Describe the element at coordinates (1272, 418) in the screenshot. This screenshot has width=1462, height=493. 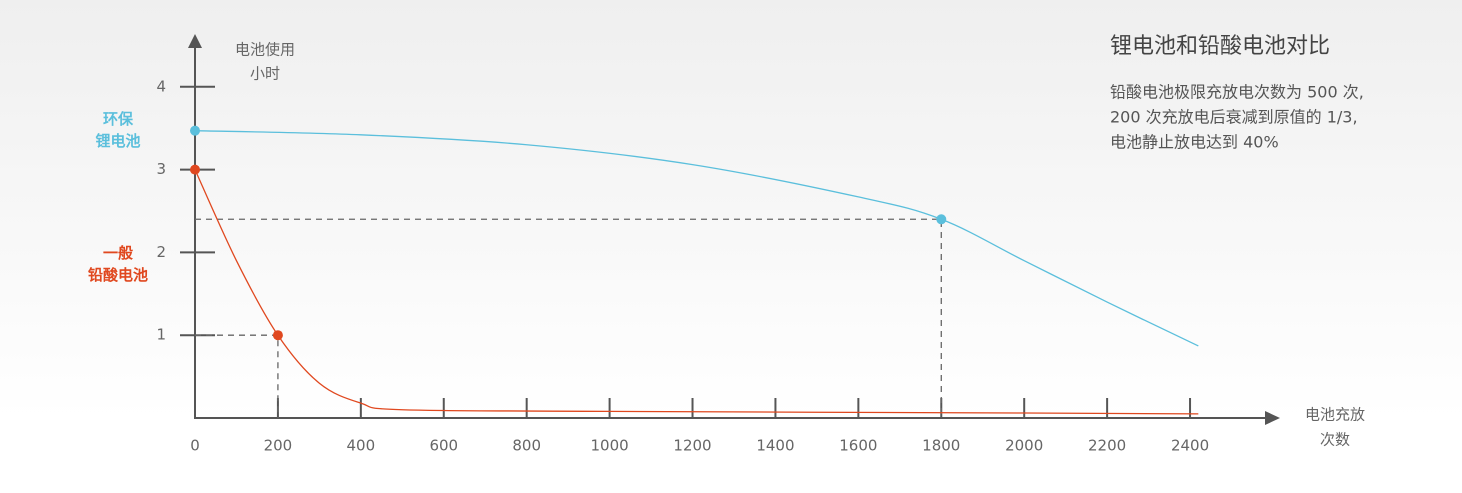
I see `x-axis-arrow` at that location.